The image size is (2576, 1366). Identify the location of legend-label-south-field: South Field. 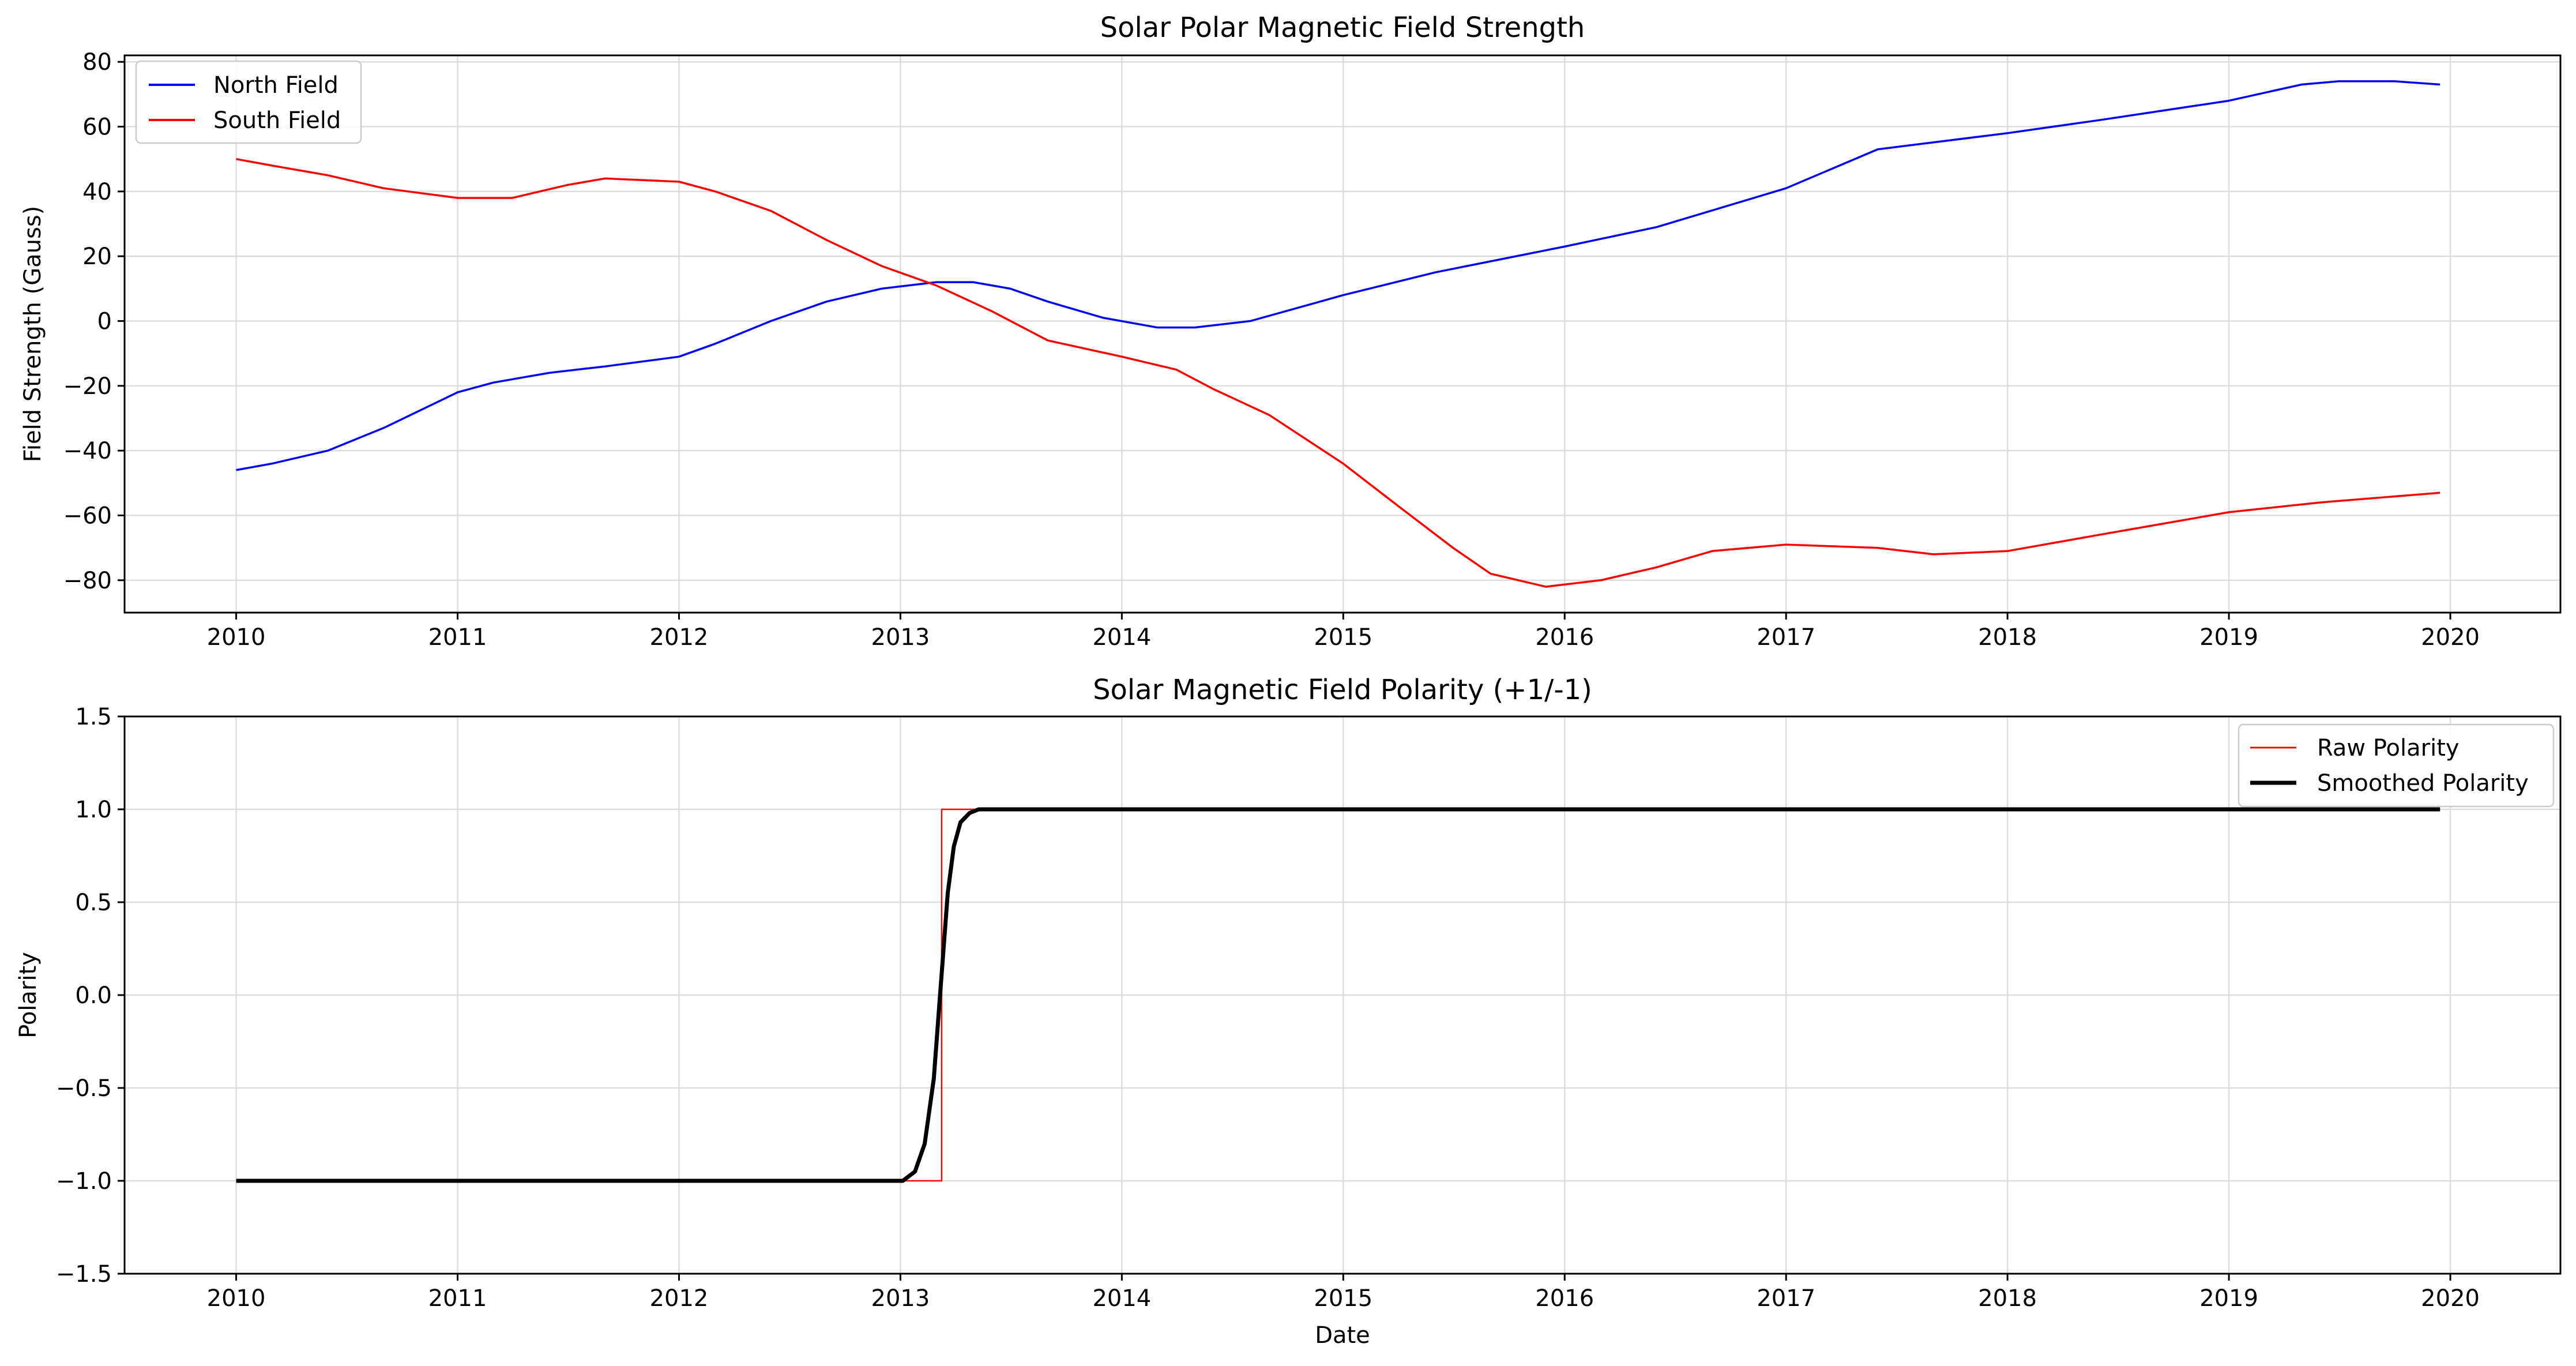
(277, 120).